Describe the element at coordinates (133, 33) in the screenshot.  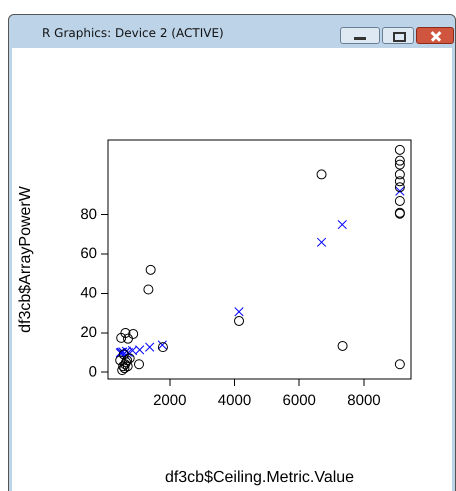
I see `chart-title: R Graphics: Device 2 (ACTIVE)` at that location.